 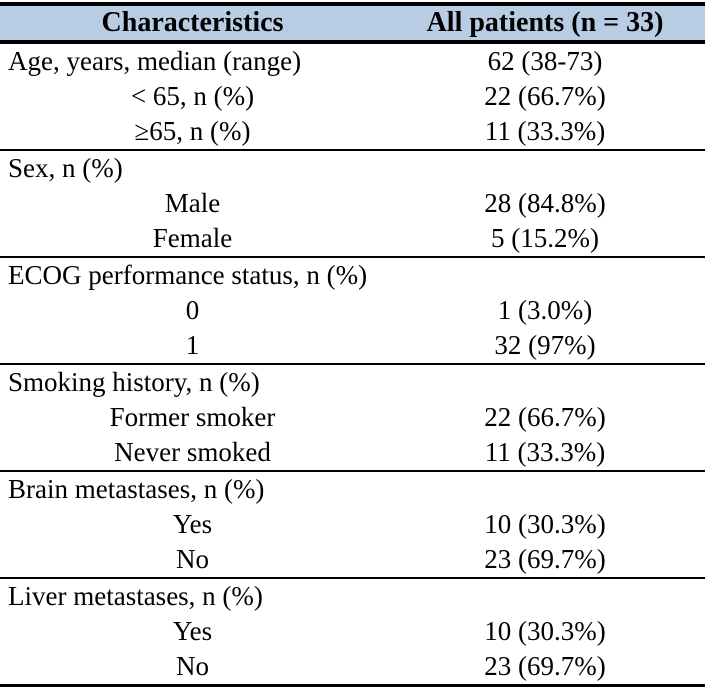 I want to click on row-label: Age, years, median (range), so click(x=155, y=61).